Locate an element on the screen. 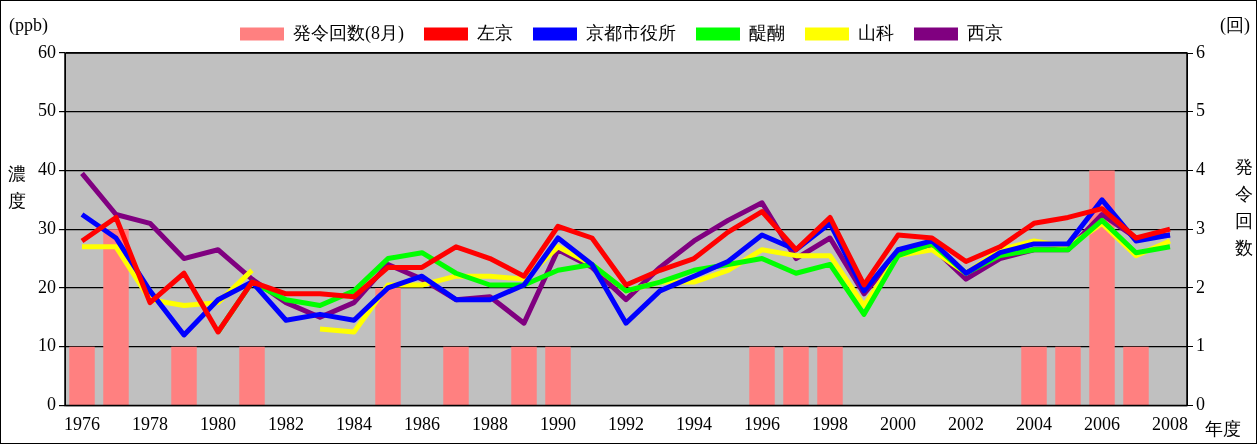  legend-label: 山科 is located at coordinates (875, 32).